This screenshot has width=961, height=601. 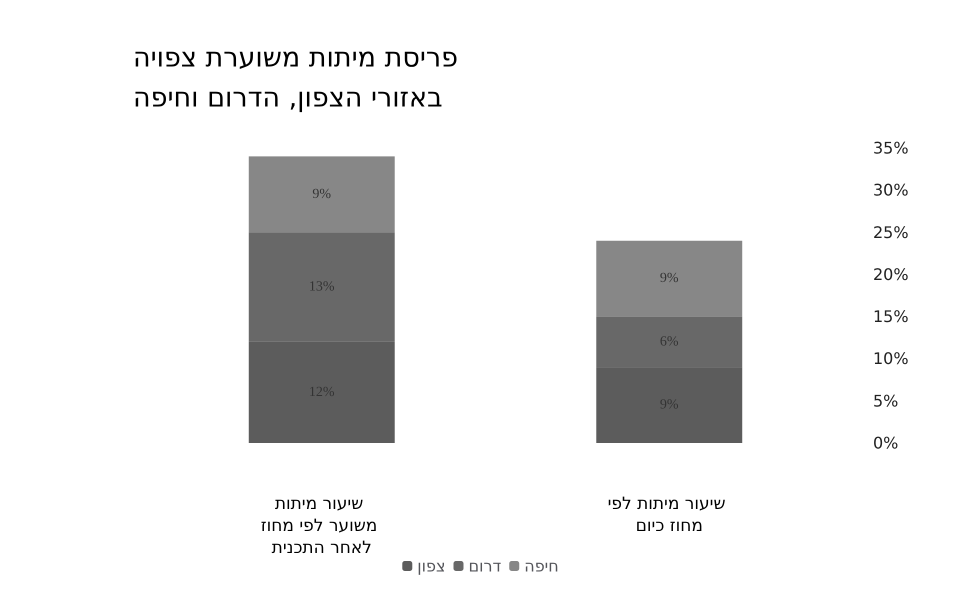 I want to click on y-tick-label: 20%, so click(x=891, y=274).